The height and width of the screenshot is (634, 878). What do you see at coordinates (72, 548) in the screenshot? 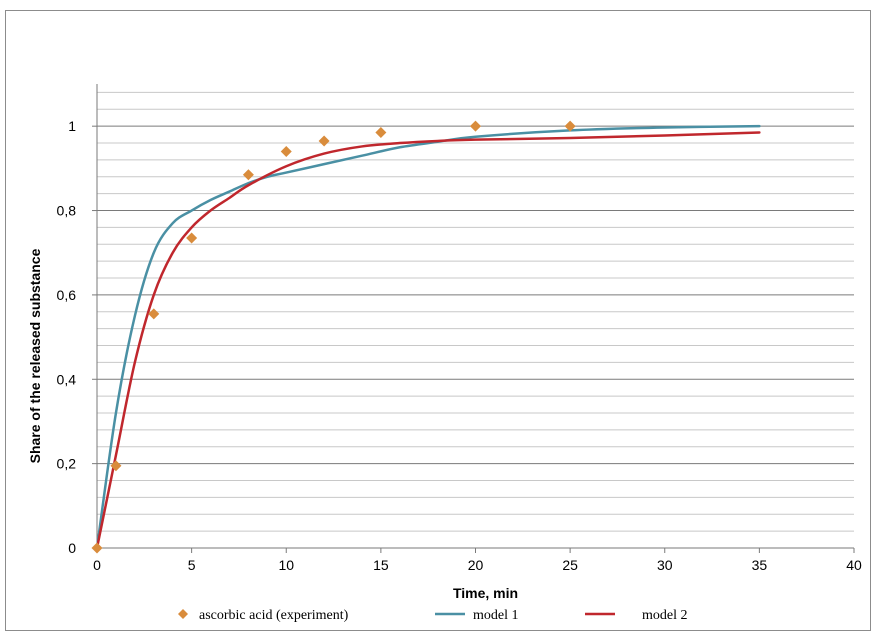
I see `y-tick-label: 0` at bounding box center [72, 548].